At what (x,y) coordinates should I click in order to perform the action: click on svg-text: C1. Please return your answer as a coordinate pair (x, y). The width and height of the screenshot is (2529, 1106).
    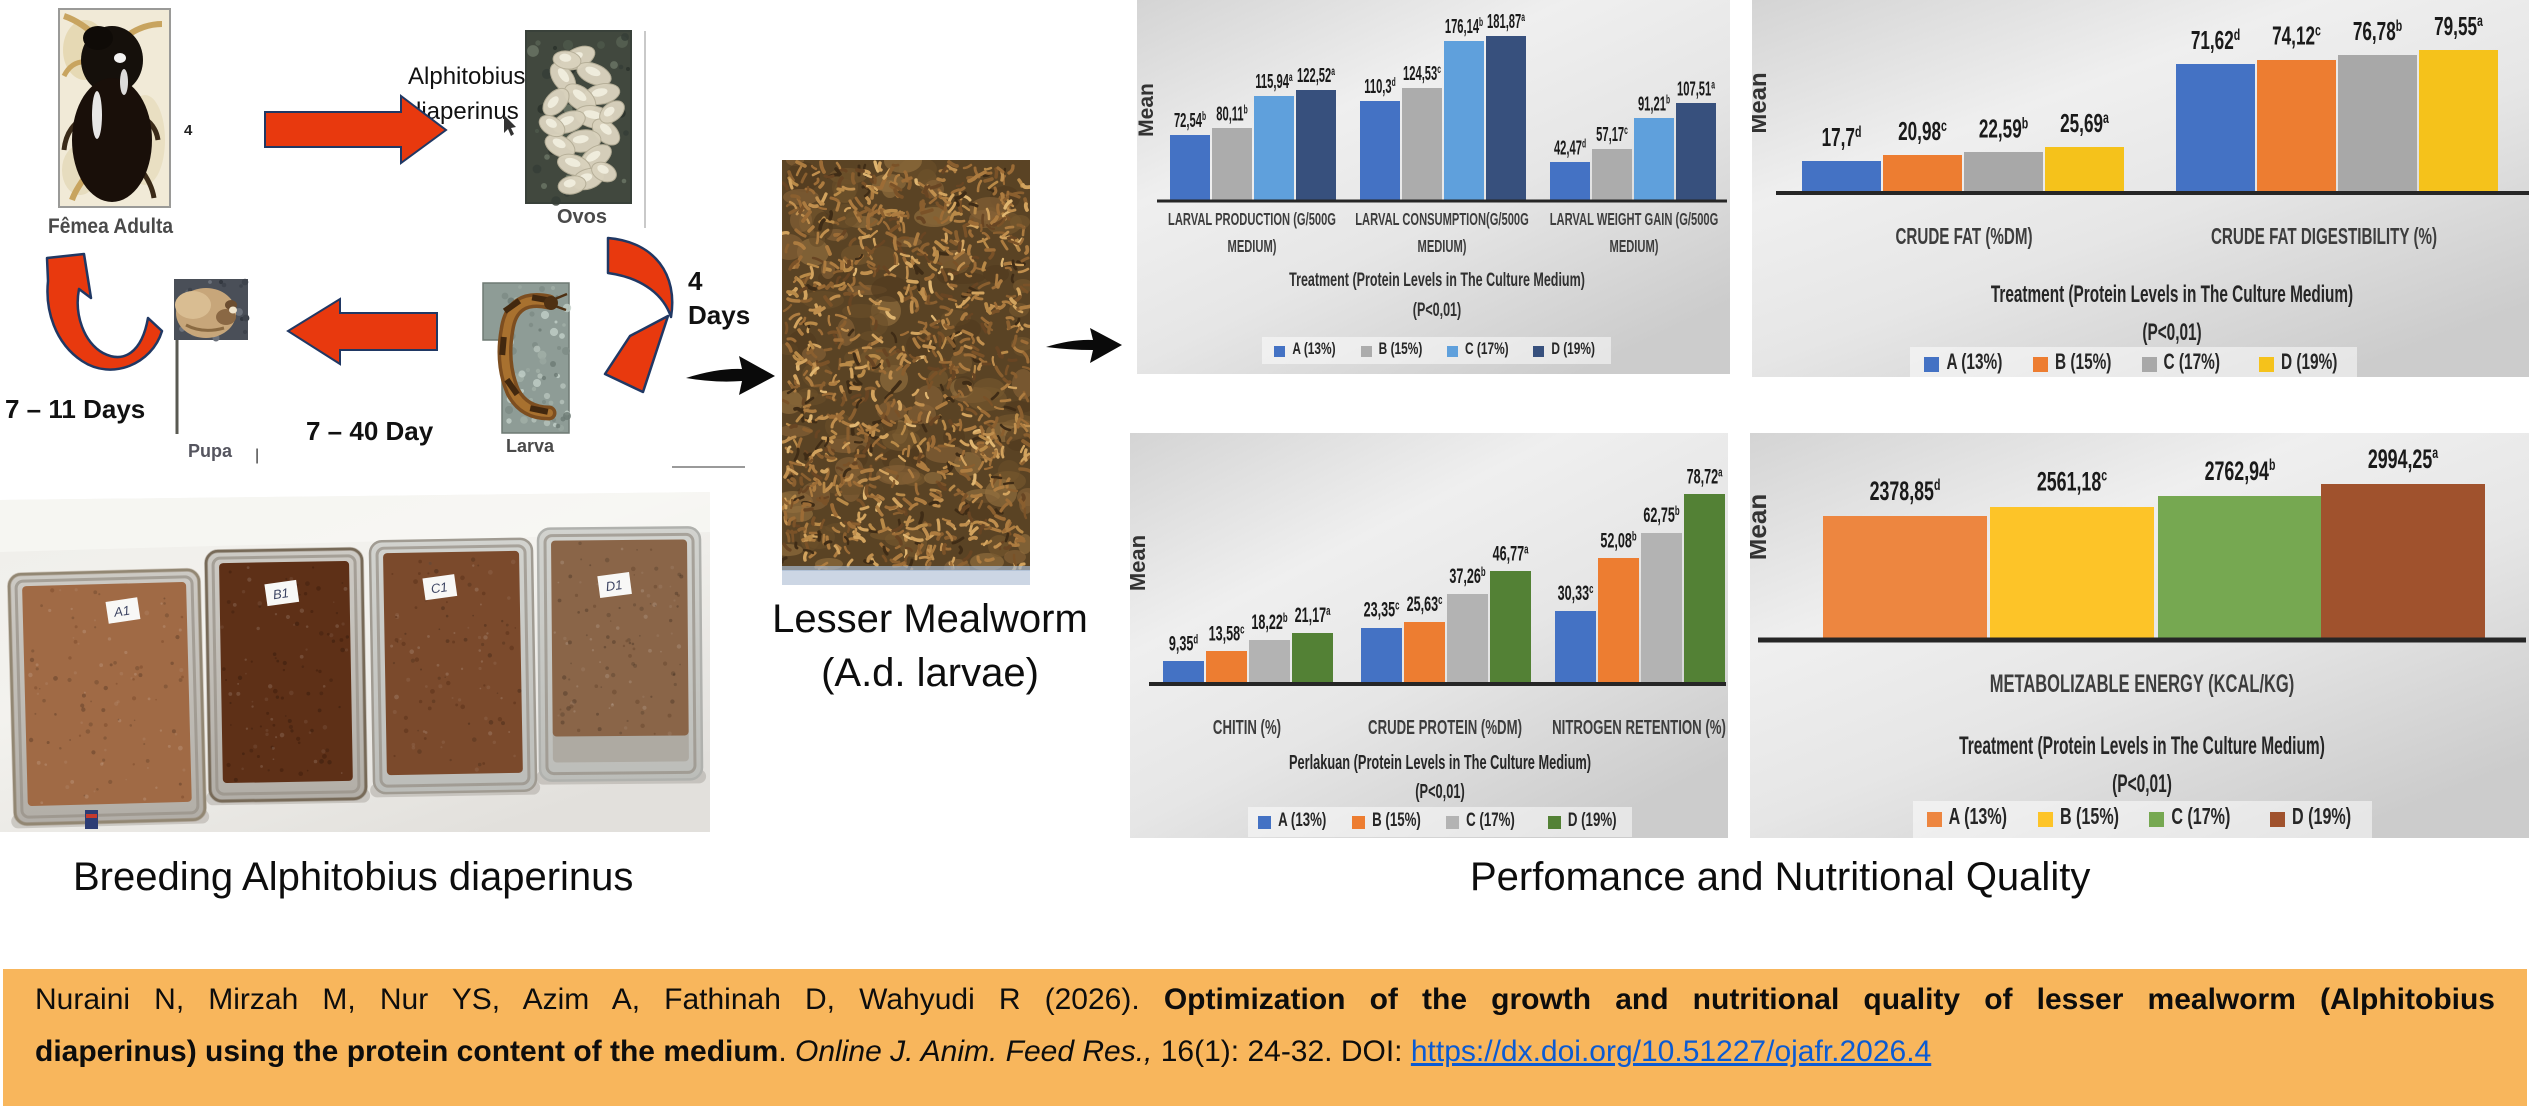
    Looking at the image, I should click on (439, 587).